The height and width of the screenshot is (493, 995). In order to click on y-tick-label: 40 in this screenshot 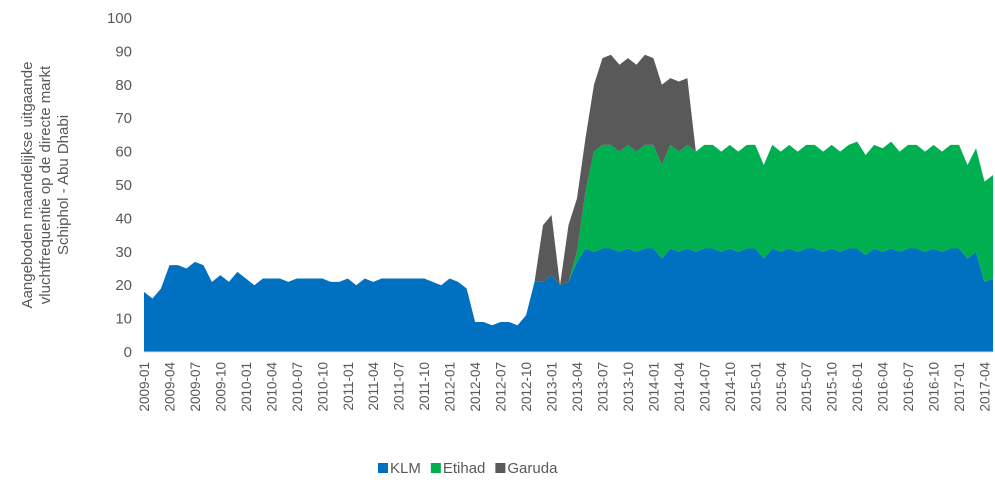, I will do `click(123, 218)`.